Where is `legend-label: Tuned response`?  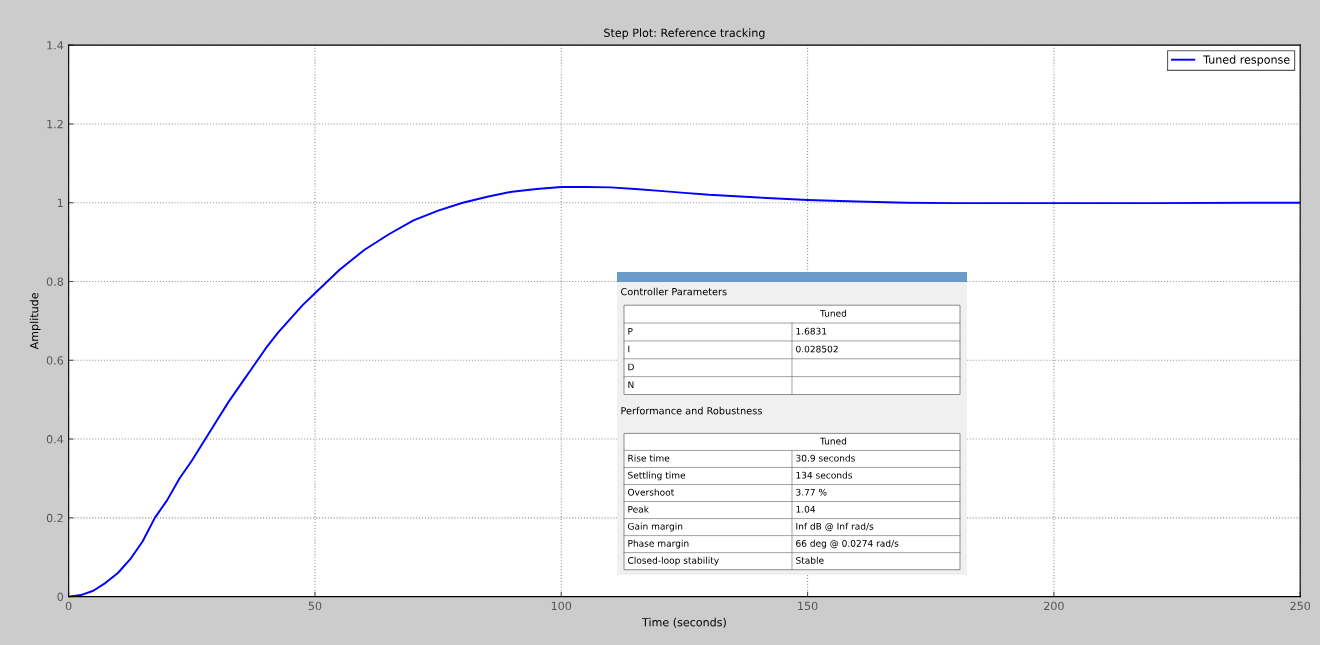 legend-label: Tuned response is located at coordinates (1246, 60).